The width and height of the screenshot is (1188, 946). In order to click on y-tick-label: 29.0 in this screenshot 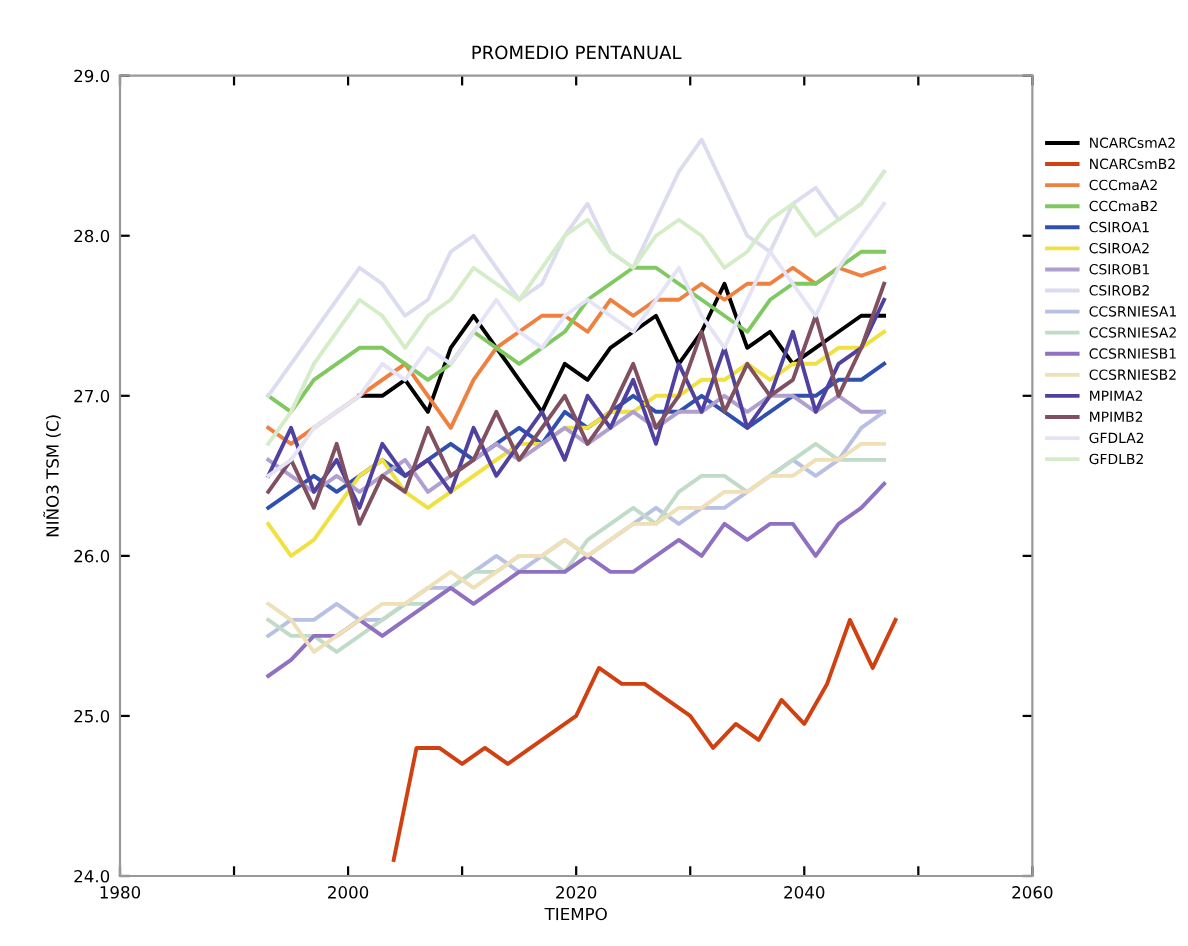, I will do `click(92, 76)`.